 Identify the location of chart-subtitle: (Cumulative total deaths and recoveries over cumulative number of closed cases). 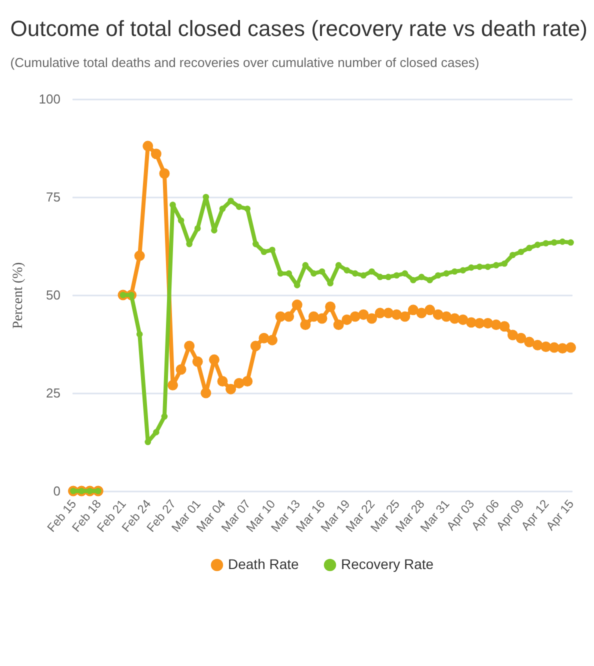
(245, 62).